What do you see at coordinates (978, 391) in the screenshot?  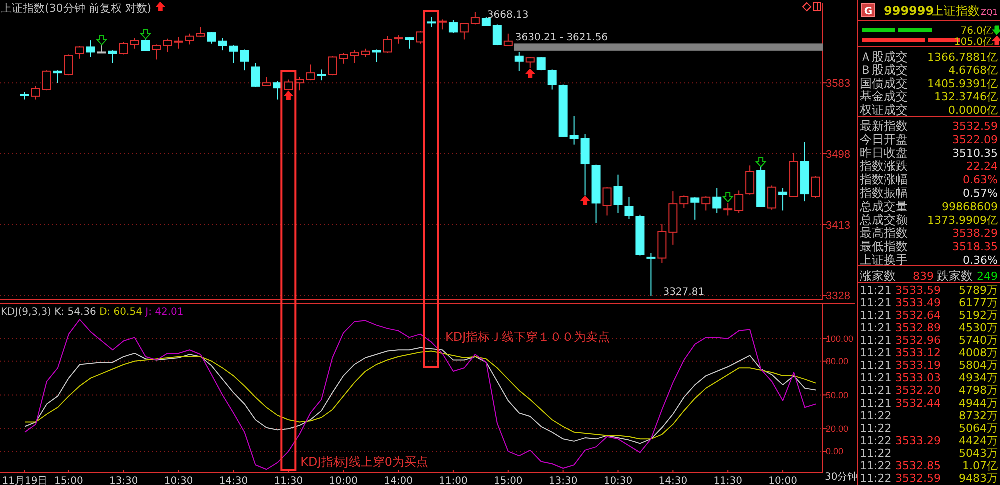 I see `text: 4798万` at bounding box center [978, 391].